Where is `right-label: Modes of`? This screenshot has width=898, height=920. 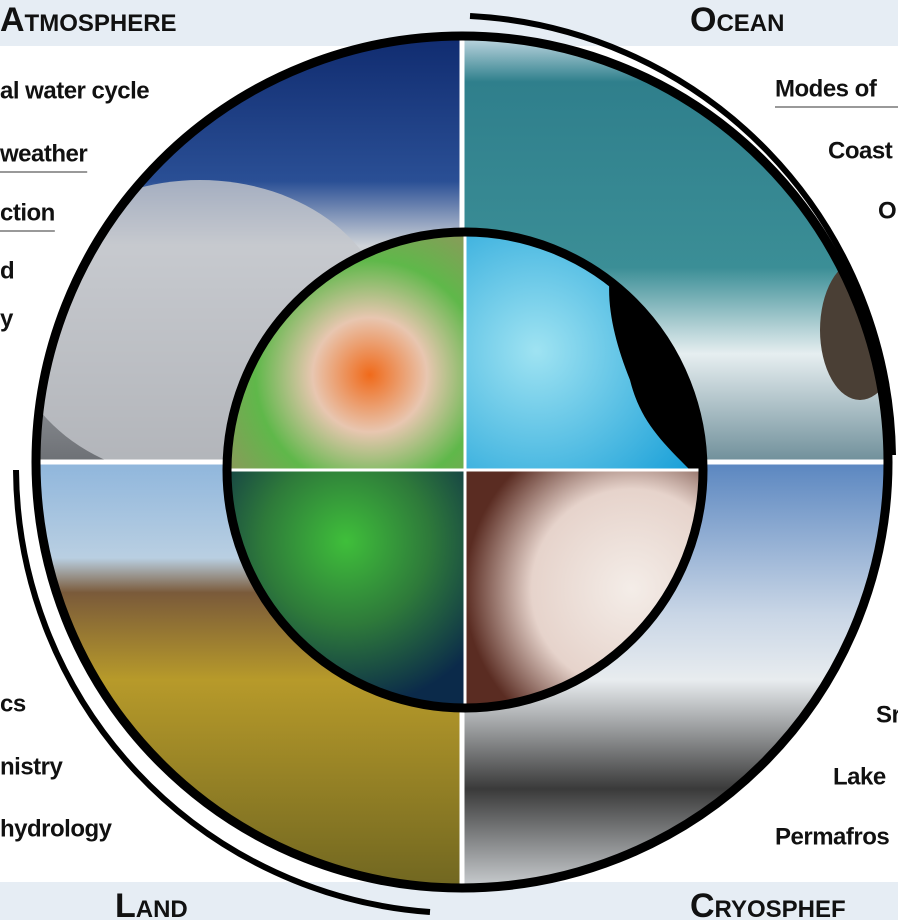 right-label: Modes of is located at coordinates (826, 88).